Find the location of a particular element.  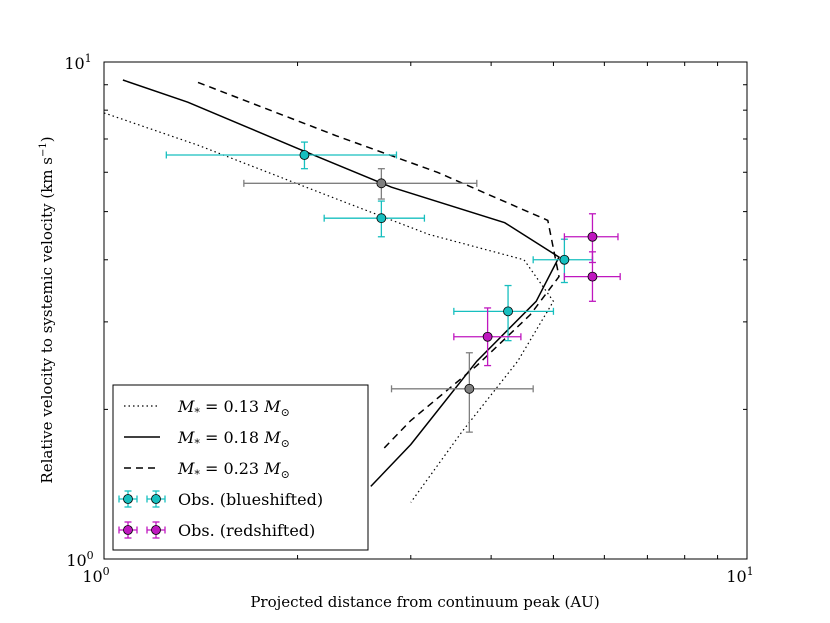

legend-label-blueshifted: Obs. (blueshifted) is located at coordinates (250, 499).